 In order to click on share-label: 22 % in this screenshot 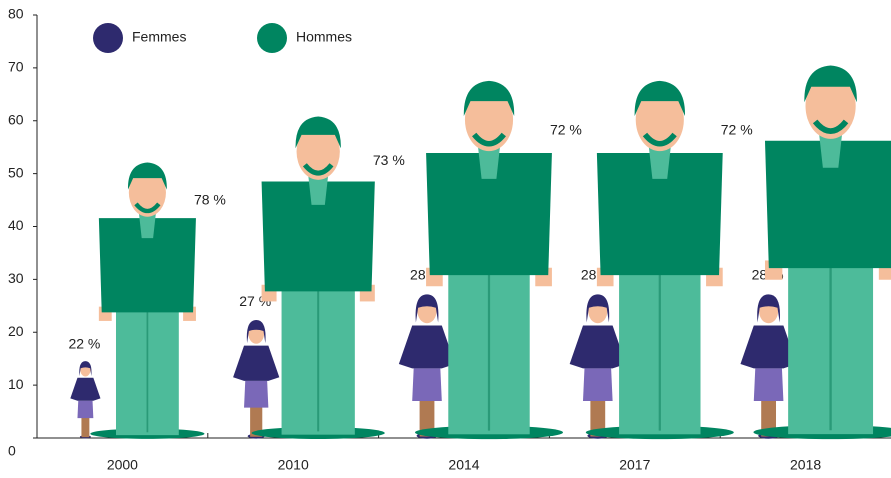, I will do `click(84, 343)`.